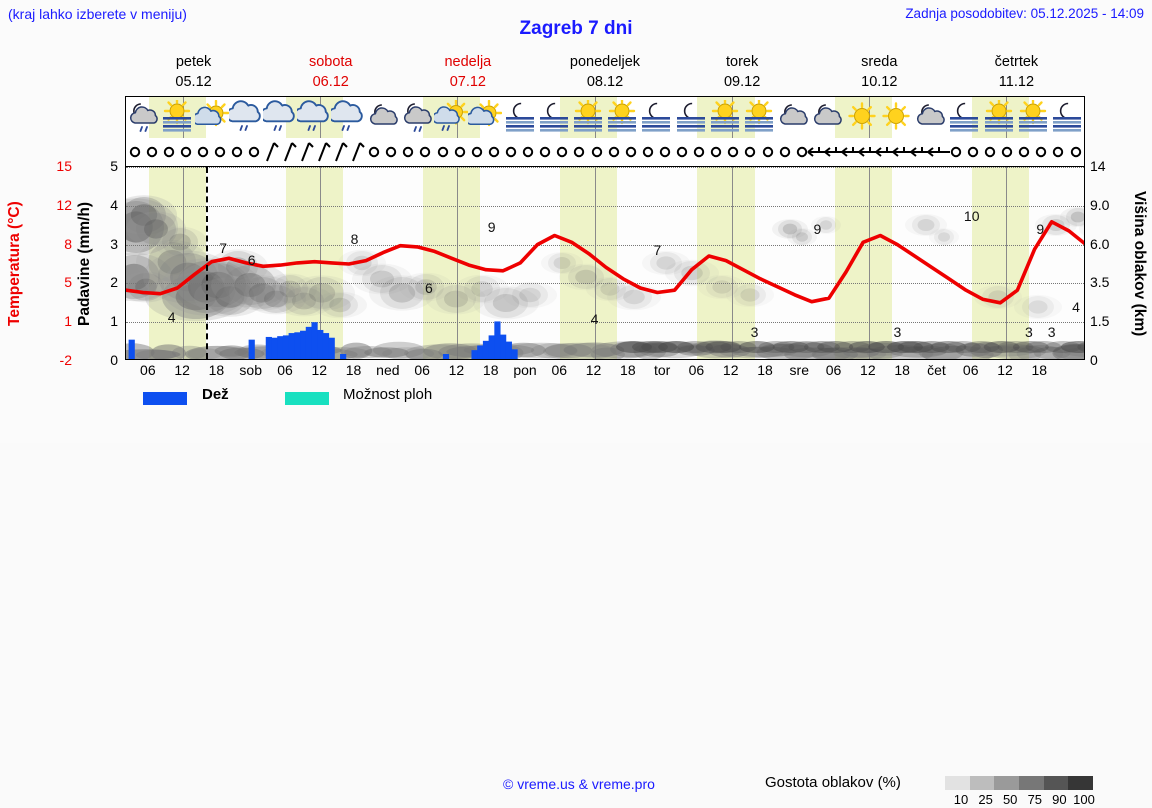 This screenshot has width=1152, height=808. Describe the element at coordinates (64, 204) in the screenshot. I see `temperature-tick: 12` at that location.